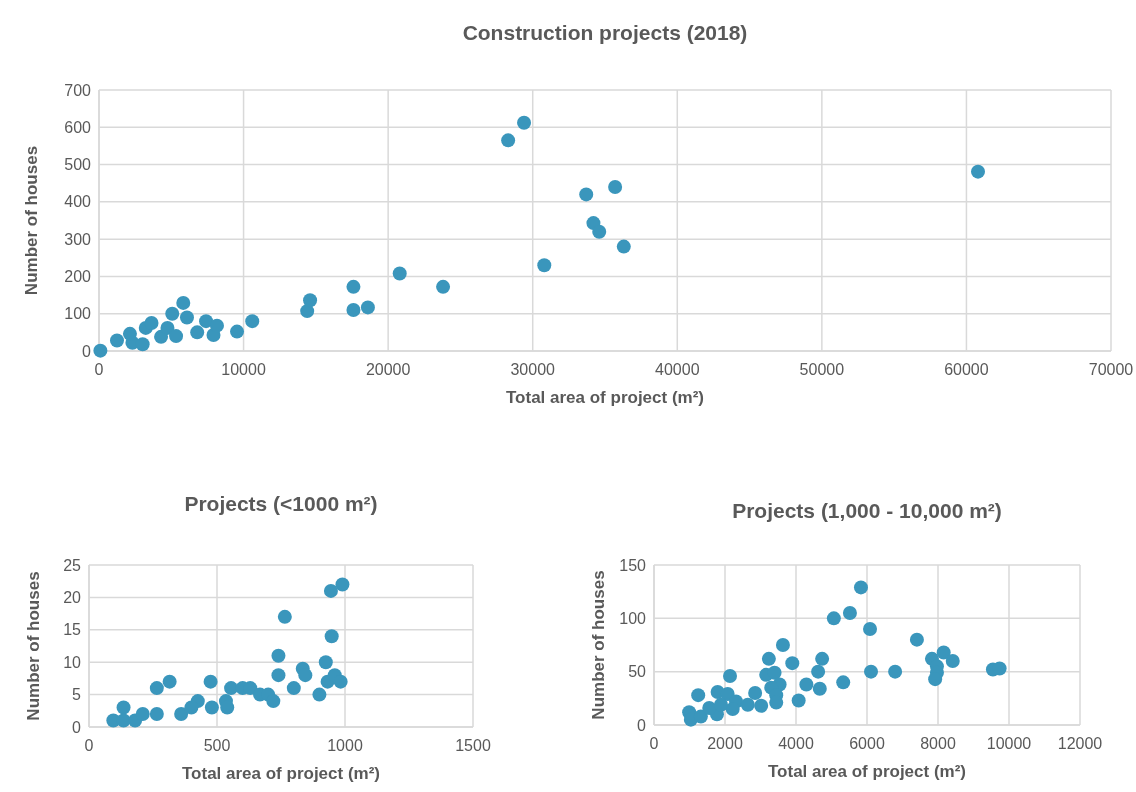 The image size is (1136, 792). I want to click on x-tick-label: 500, so click(217, 745).